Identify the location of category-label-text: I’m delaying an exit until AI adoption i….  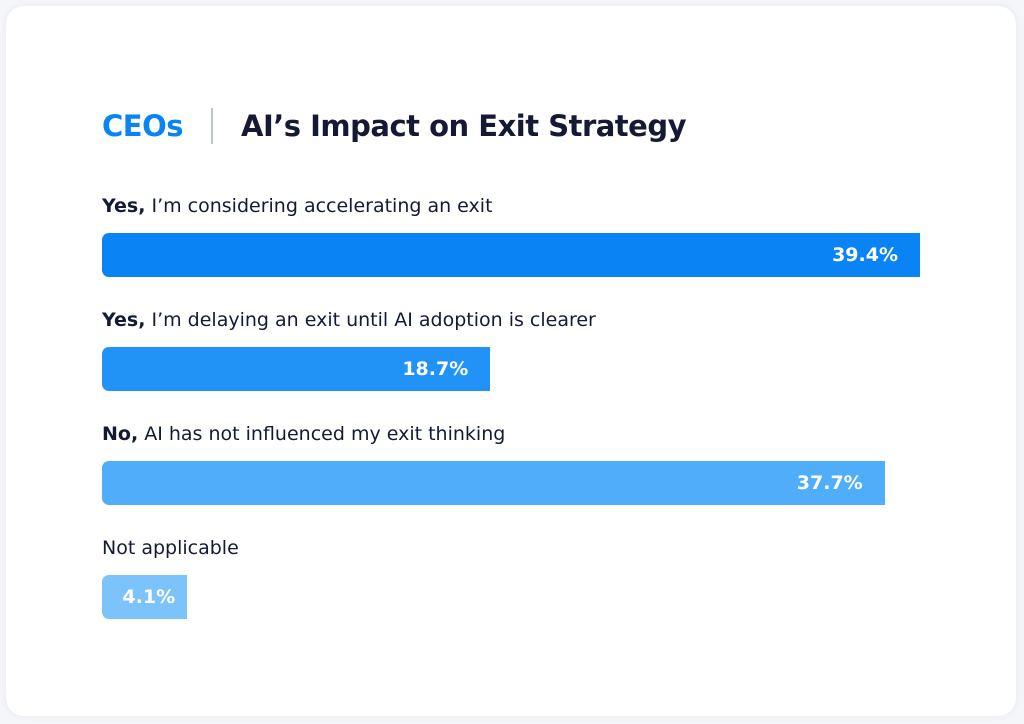
(370, 320).